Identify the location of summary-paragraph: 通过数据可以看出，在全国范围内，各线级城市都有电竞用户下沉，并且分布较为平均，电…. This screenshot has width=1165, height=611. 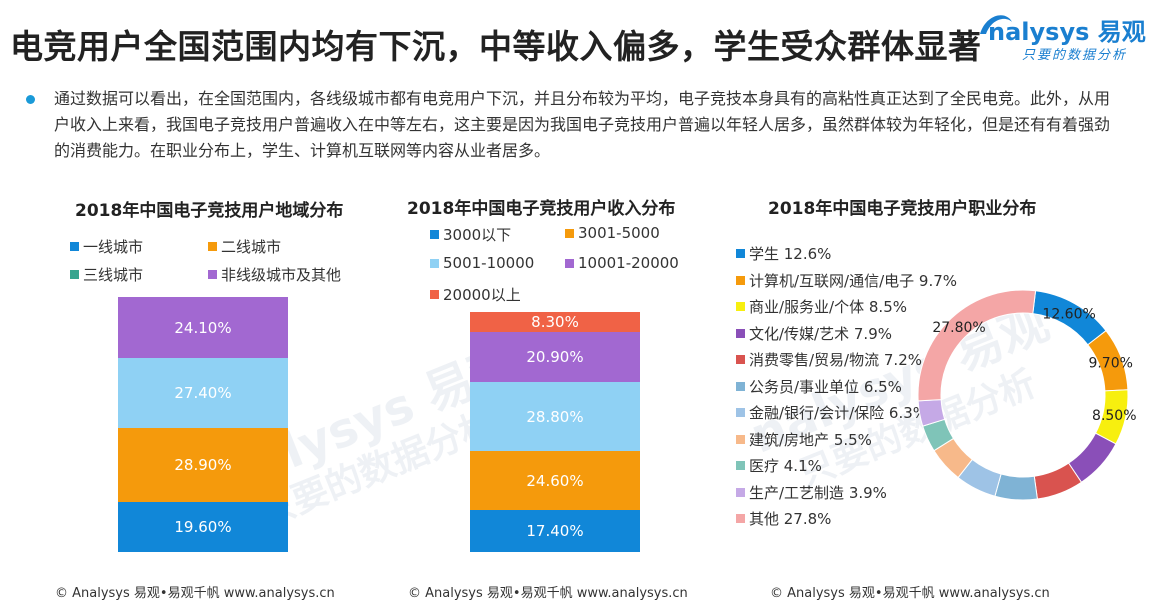
(582, 124).